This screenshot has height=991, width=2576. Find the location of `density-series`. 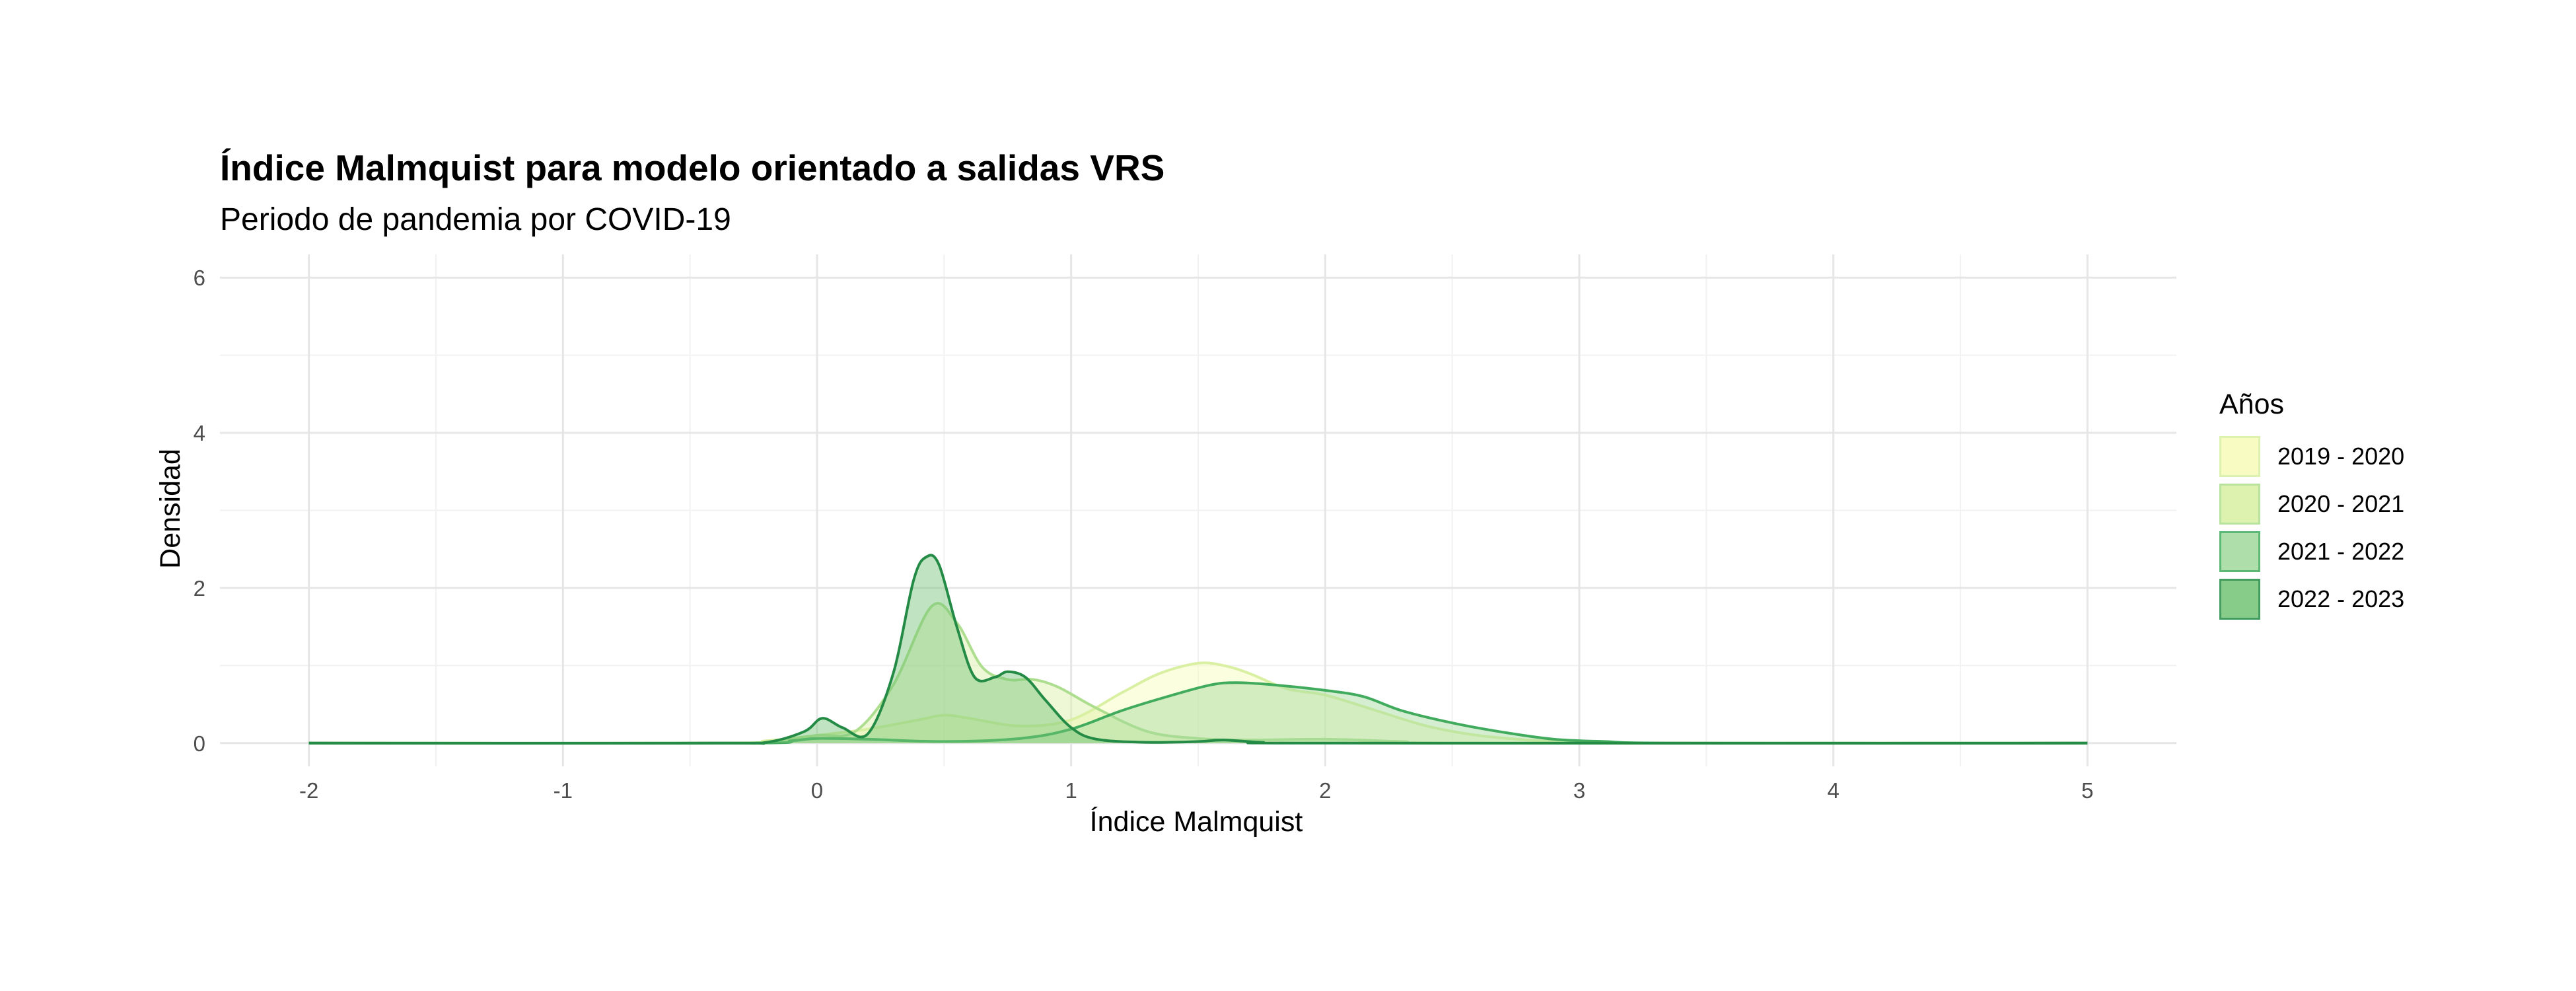

density-series is located at coordinates (1198, 649).